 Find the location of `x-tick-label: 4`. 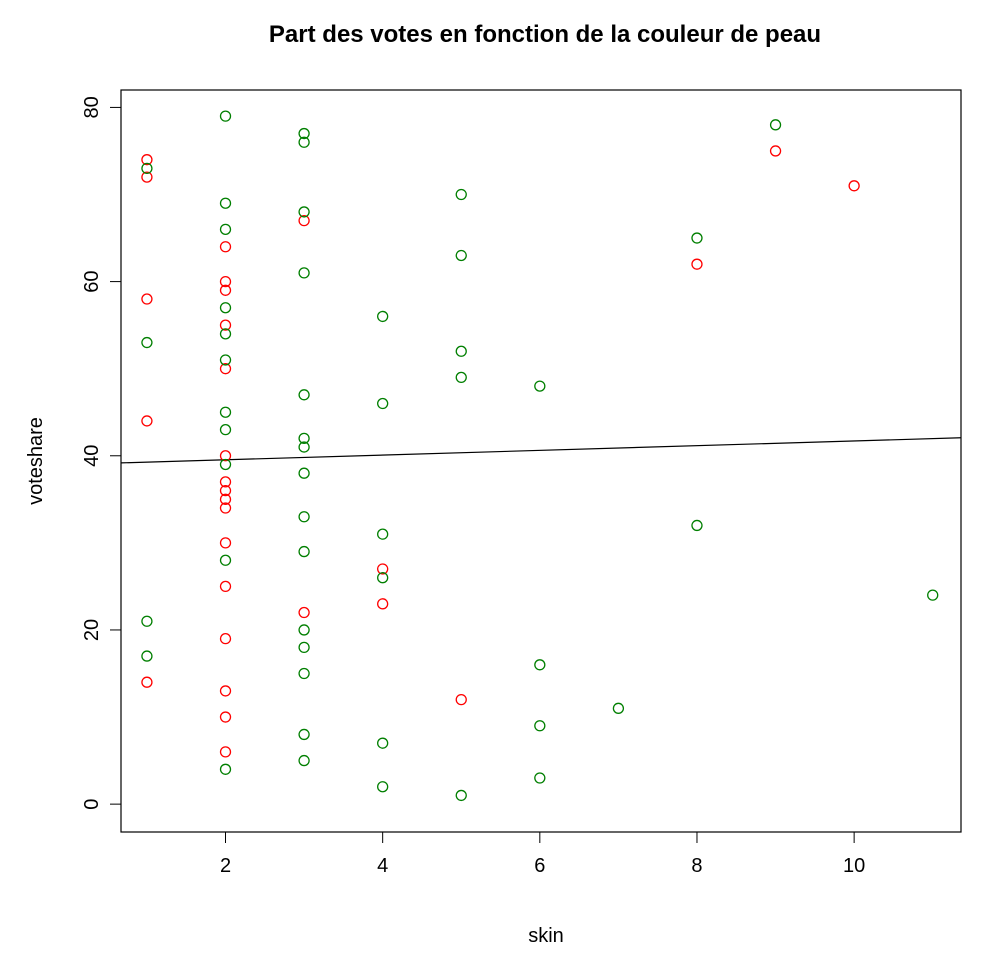

x-tick-label: 4 is located at coordinates (382, 866).